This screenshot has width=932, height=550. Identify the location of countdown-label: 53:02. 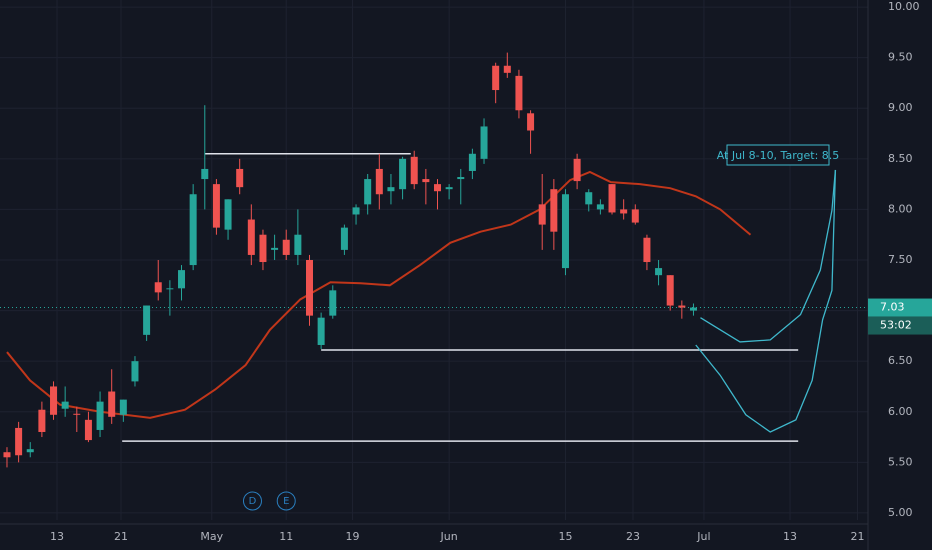
(896, 325).